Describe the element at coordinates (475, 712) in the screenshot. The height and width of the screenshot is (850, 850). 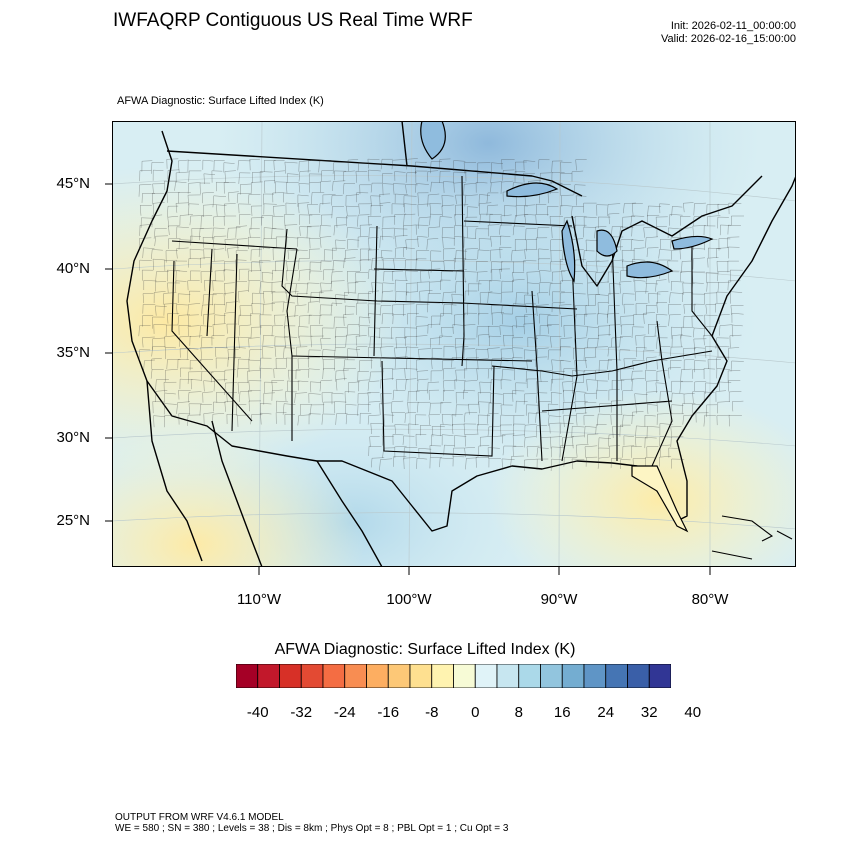
I see `colorbar-tick-label: 0` at that location.